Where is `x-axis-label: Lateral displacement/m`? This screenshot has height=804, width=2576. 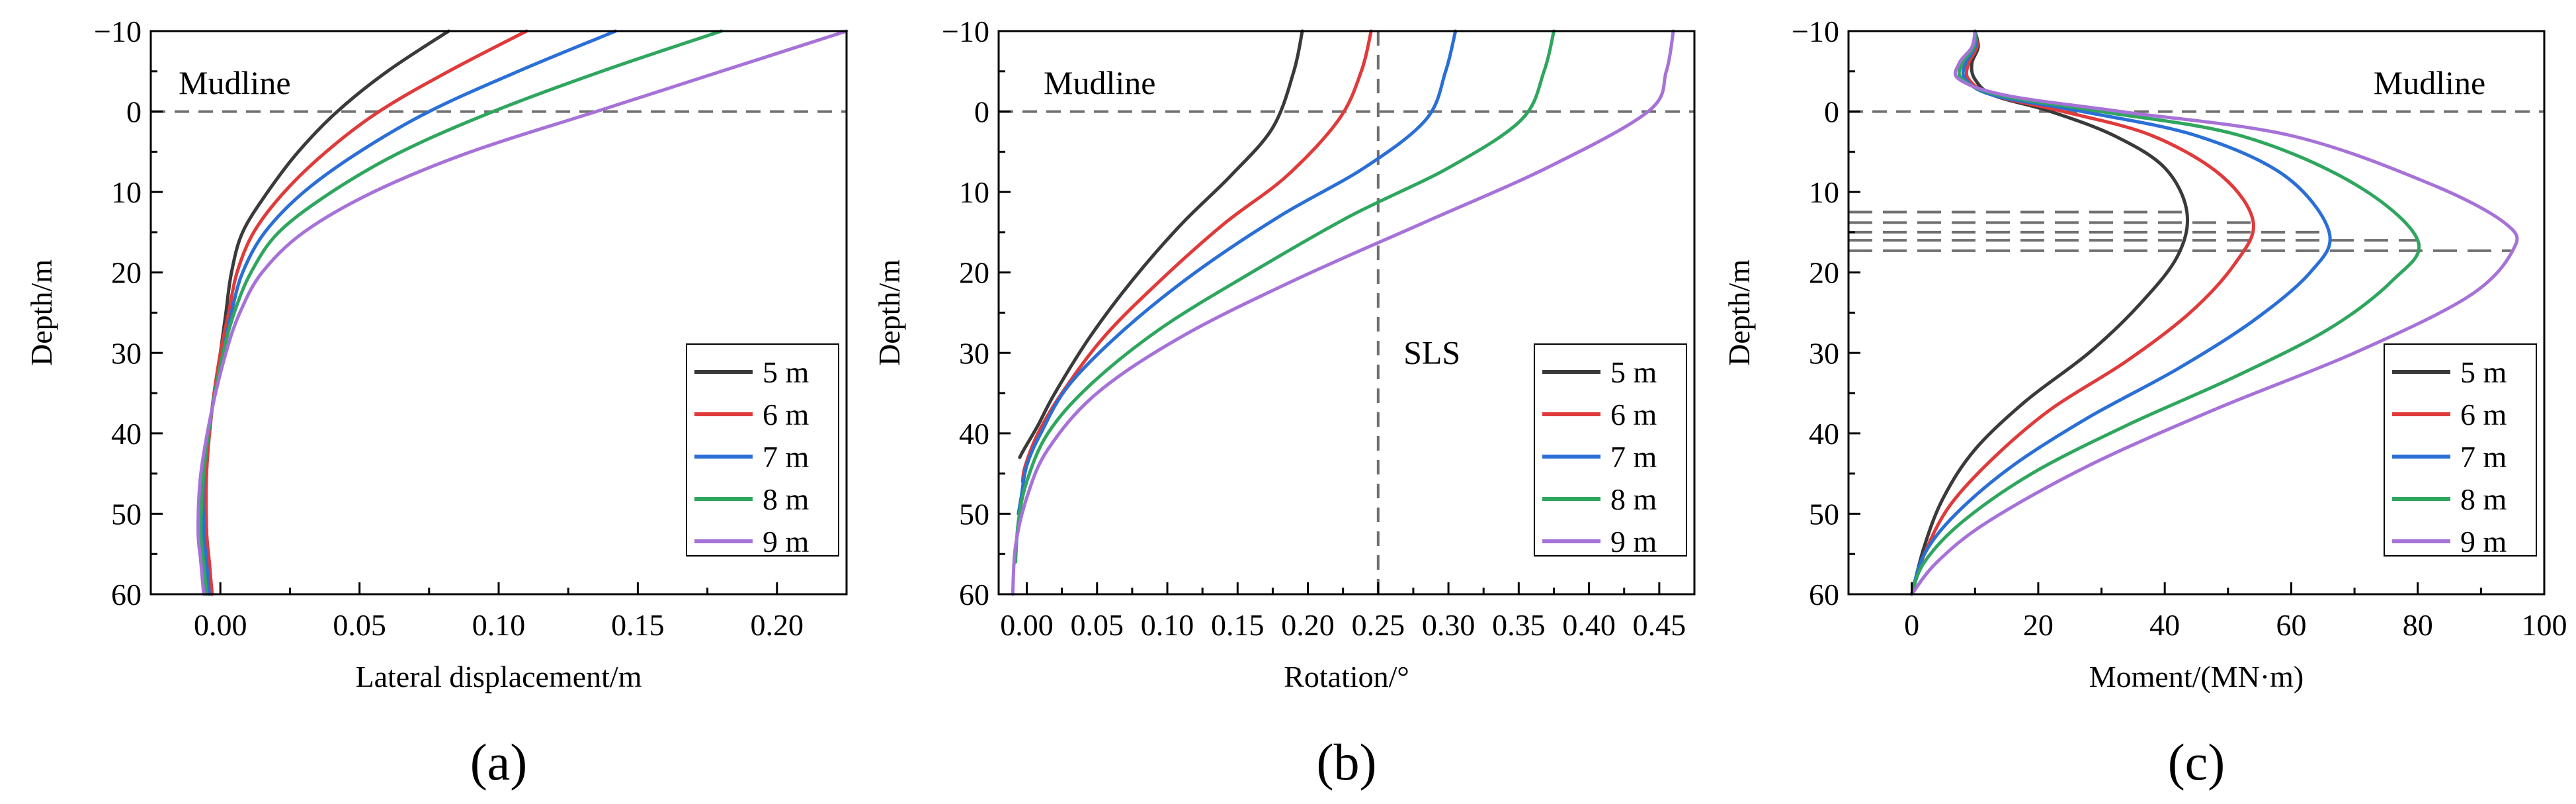
x-axis-label: Lateral displacement/m is located at coordinates (499, 676).